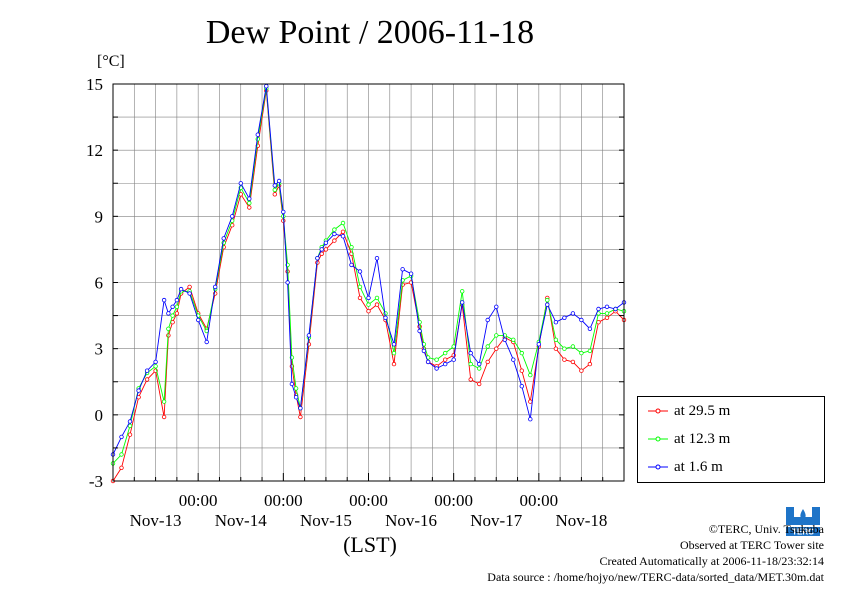 This screenshot has width=842, height=595. I want to click on legend-label: at 1.6 m, so click(698, 466).